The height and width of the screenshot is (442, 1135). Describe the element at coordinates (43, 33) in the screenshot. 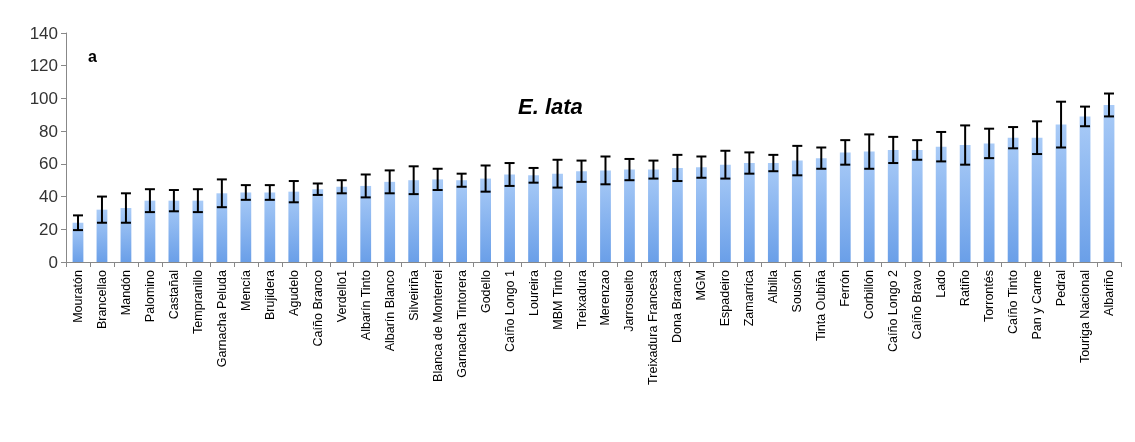

I see `y-tick-label: 140` at that location.